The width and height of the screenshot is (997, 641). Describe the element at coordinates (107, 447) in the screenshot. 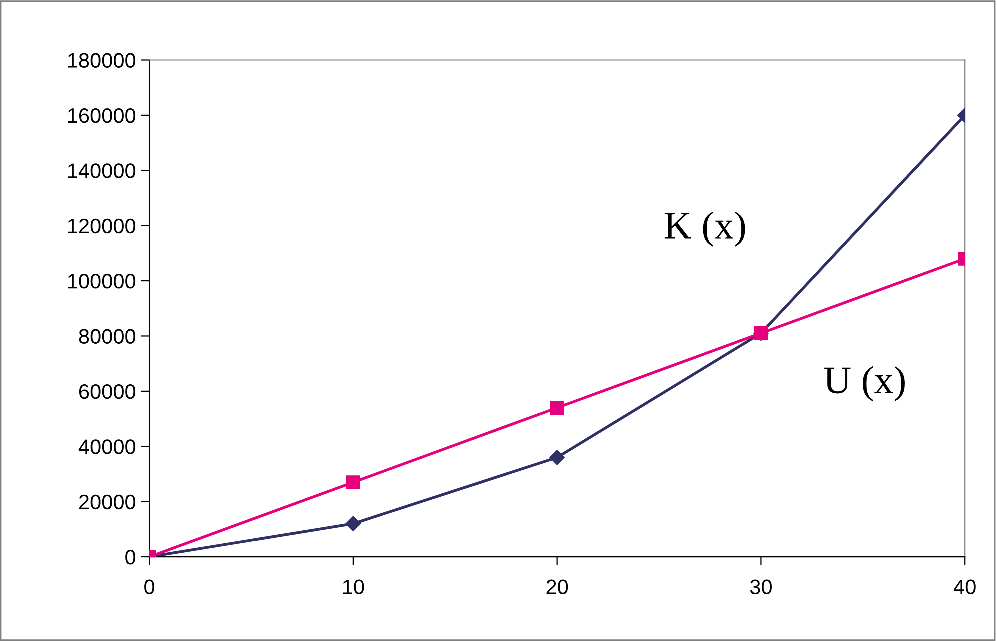

I see `y-tick-label: 40000` at that location.